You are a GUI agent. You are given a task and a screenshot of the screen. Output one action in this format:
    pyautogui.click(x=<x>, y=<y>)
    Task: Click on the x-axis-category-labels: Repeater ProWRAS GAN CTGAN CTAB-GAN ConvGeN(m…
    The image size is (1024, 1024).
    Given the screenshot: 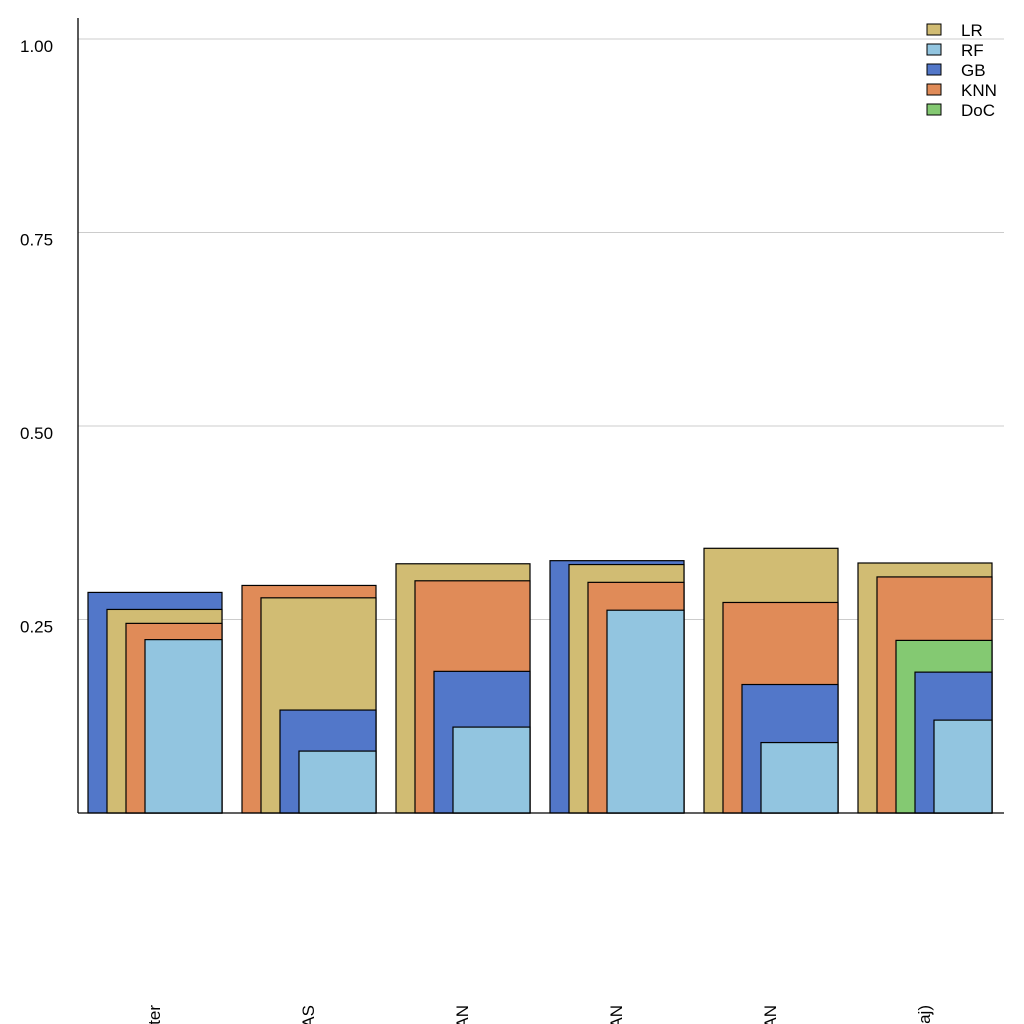 What is the action you would take?
    pyautogui.click(x=539, y=1014)
    